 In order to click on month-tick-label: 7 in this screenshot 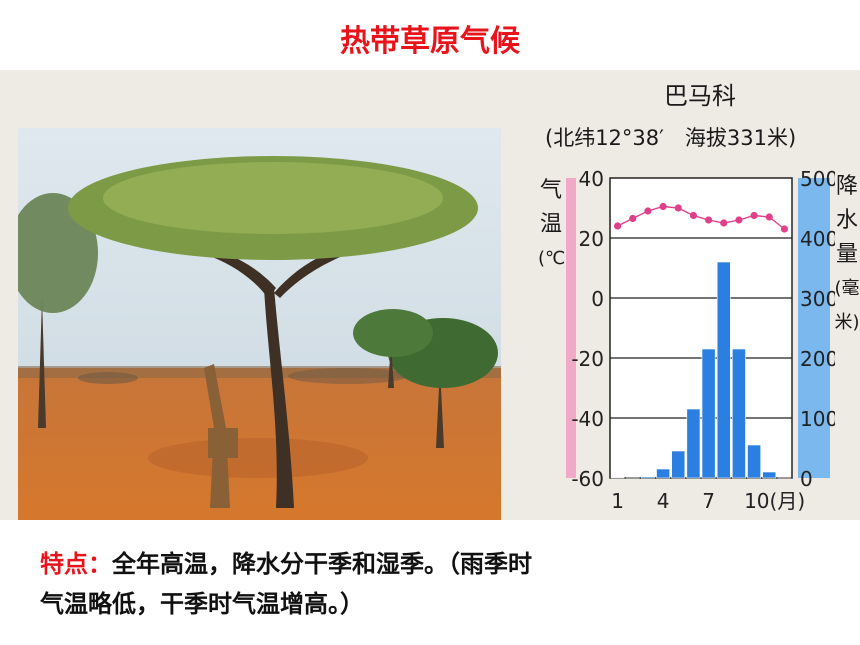, I will do `click(708, 501)`.